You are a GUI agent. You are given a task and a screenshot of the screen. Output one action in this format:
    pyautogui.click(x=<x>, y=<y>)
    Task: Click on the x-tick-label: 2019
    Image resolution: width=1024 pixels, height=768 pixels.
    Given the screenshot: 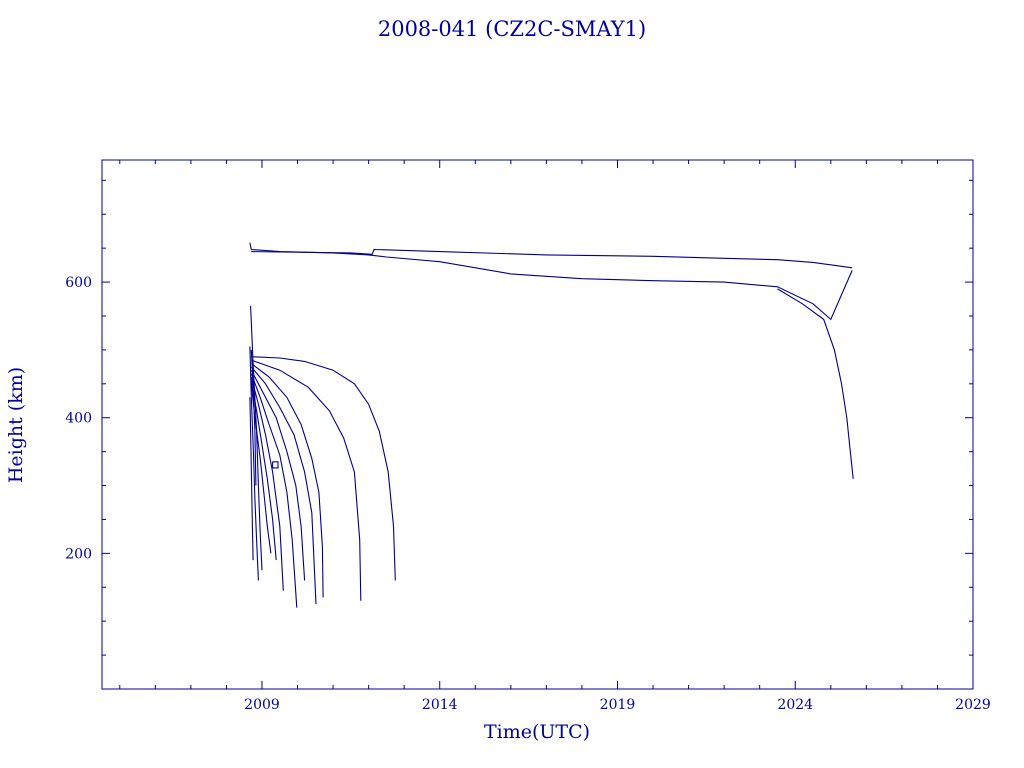 What is the action you would take?
    pyautogui.click(x=618, y=705)
    